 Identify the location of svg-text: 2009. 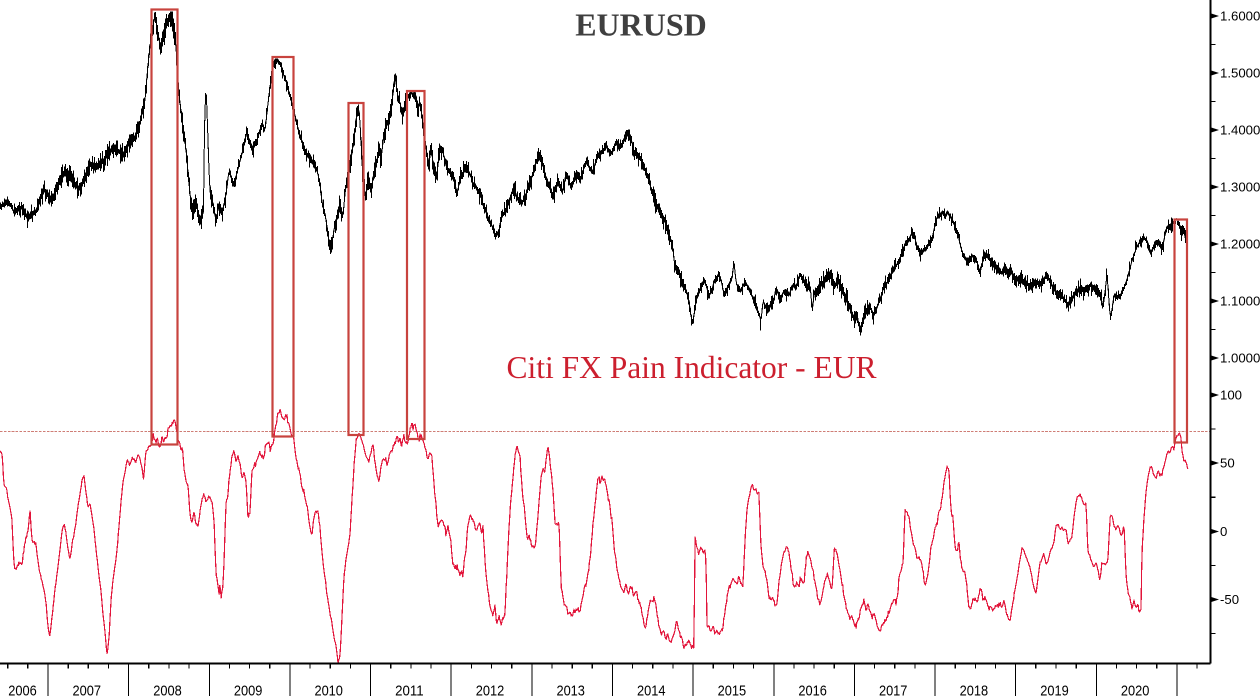
(248, 689).